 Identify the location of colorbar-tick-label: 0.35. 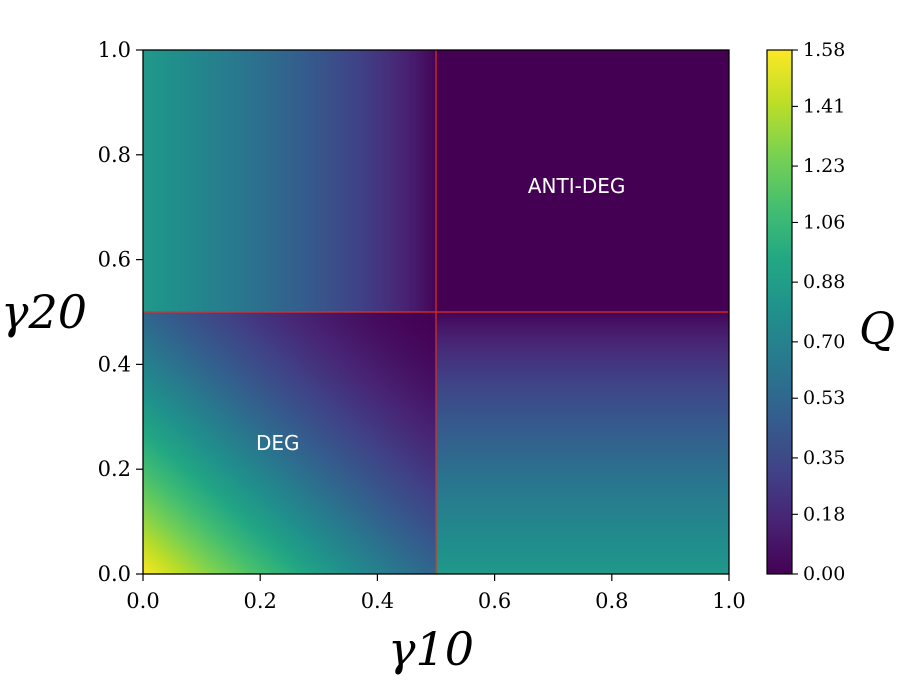
(824, 458).